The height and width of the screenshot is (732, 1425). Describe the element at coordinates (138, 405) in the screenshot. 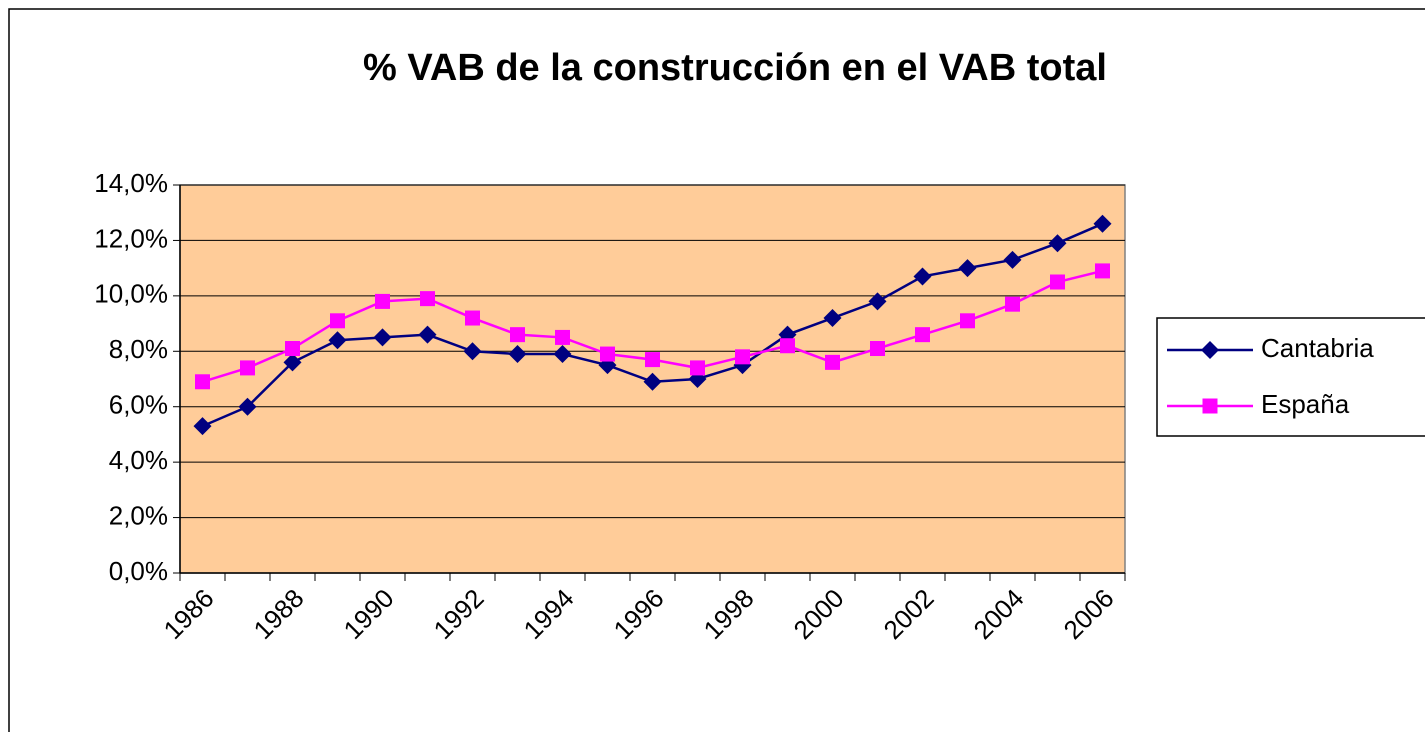

I see `y-tick-label: 6,0%` at that location.